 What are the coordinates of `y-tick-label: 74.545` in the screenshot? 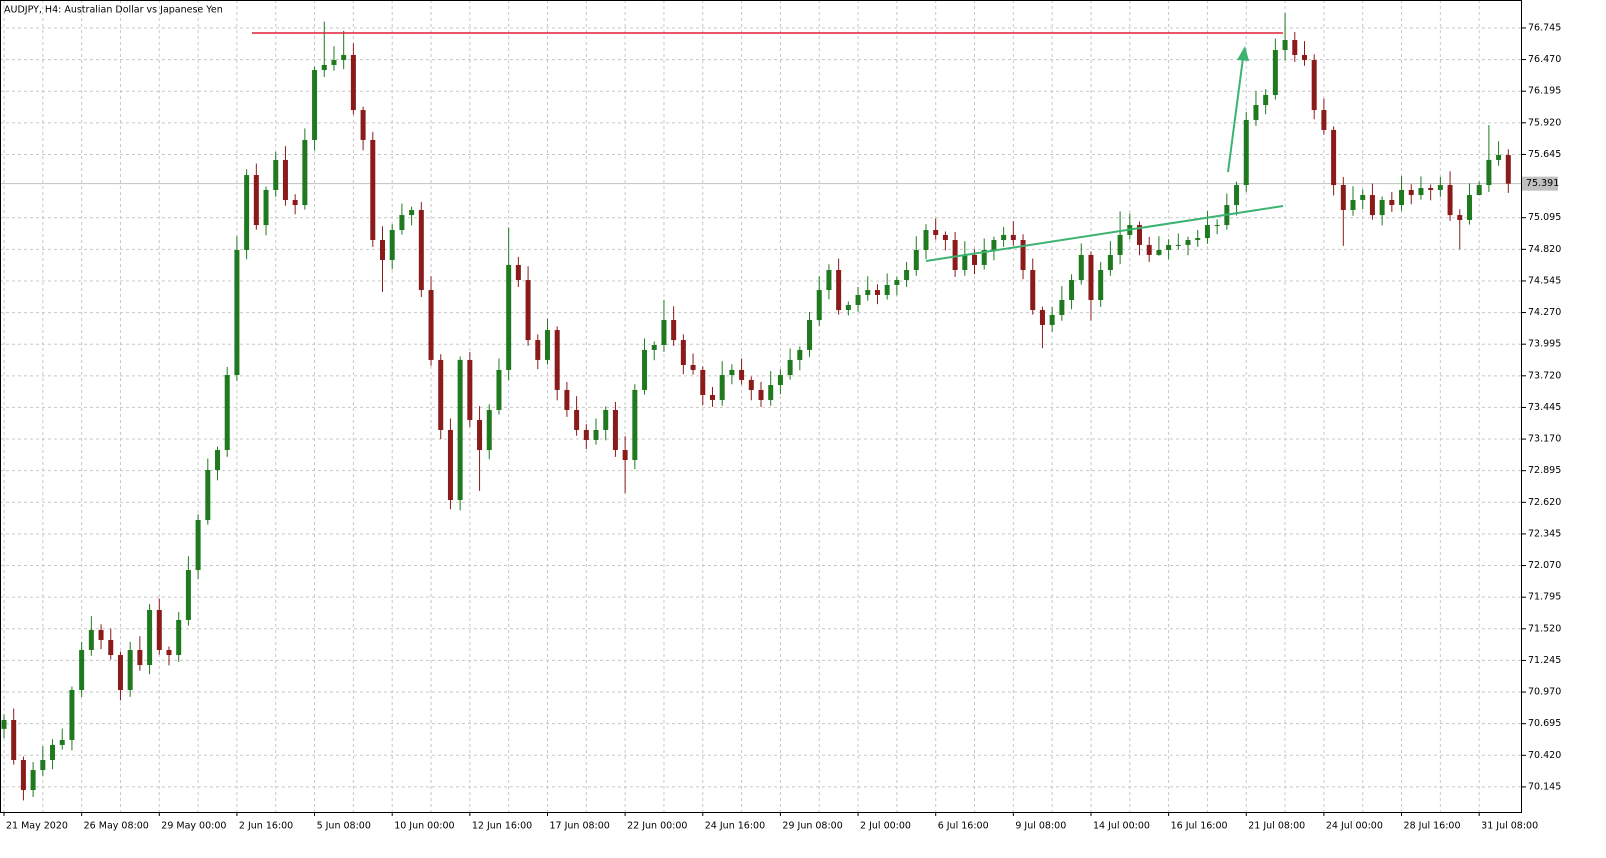 It's located at (1544, 280).